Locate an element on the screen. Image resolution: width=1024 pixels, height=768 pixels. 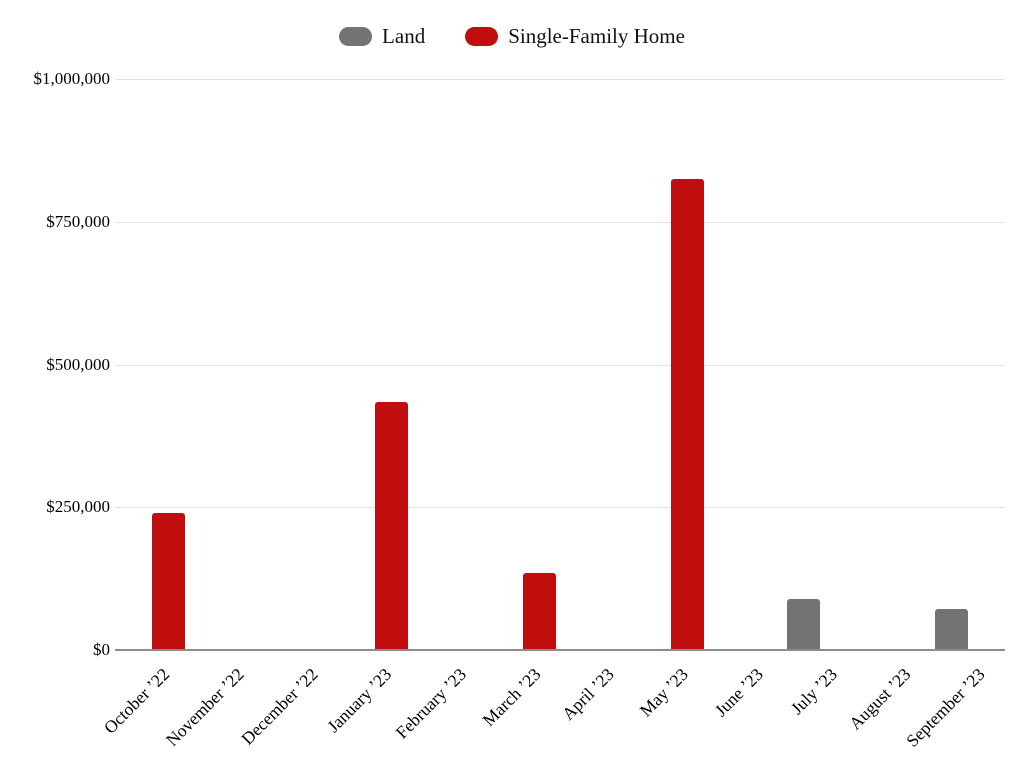
y-axis: $0 $250,000 $500,000 $750,000 $1,000,000 is located at coordinates (55, 384).